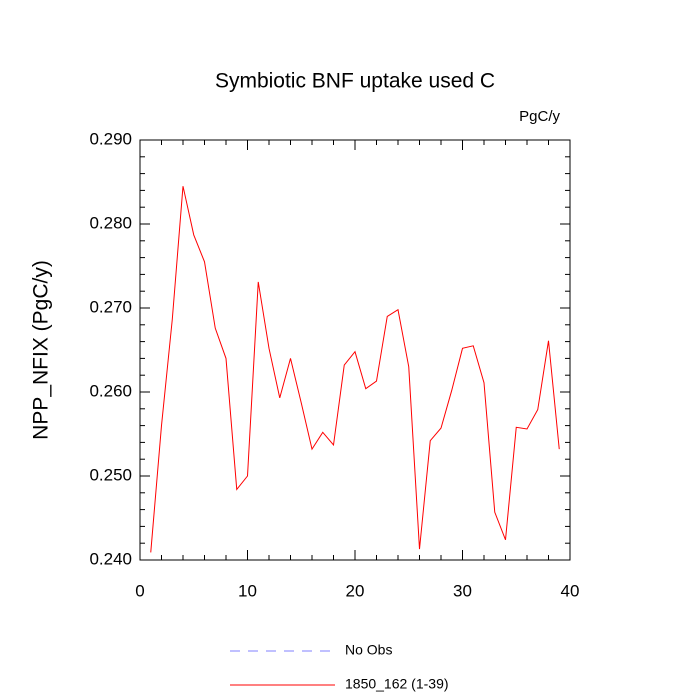 The width and height of the screenshot is (700, 700). Describe the element at coordinates (139, 590) in the screenshot. I see `x-tick-label: 0` at that location.